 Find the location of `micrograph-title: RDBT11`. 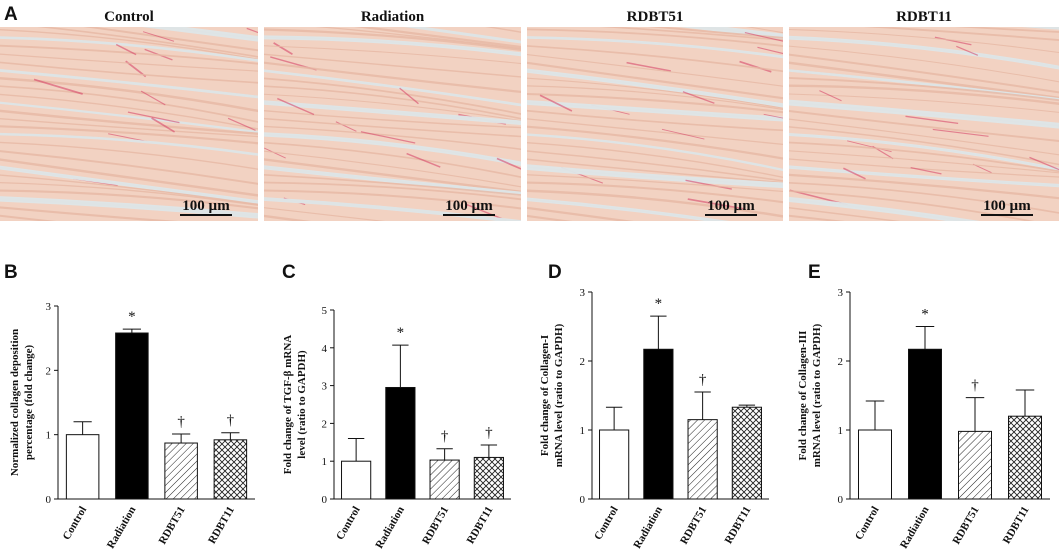

micrograph-title: RDBT11 is located at coordinates (924, 17).